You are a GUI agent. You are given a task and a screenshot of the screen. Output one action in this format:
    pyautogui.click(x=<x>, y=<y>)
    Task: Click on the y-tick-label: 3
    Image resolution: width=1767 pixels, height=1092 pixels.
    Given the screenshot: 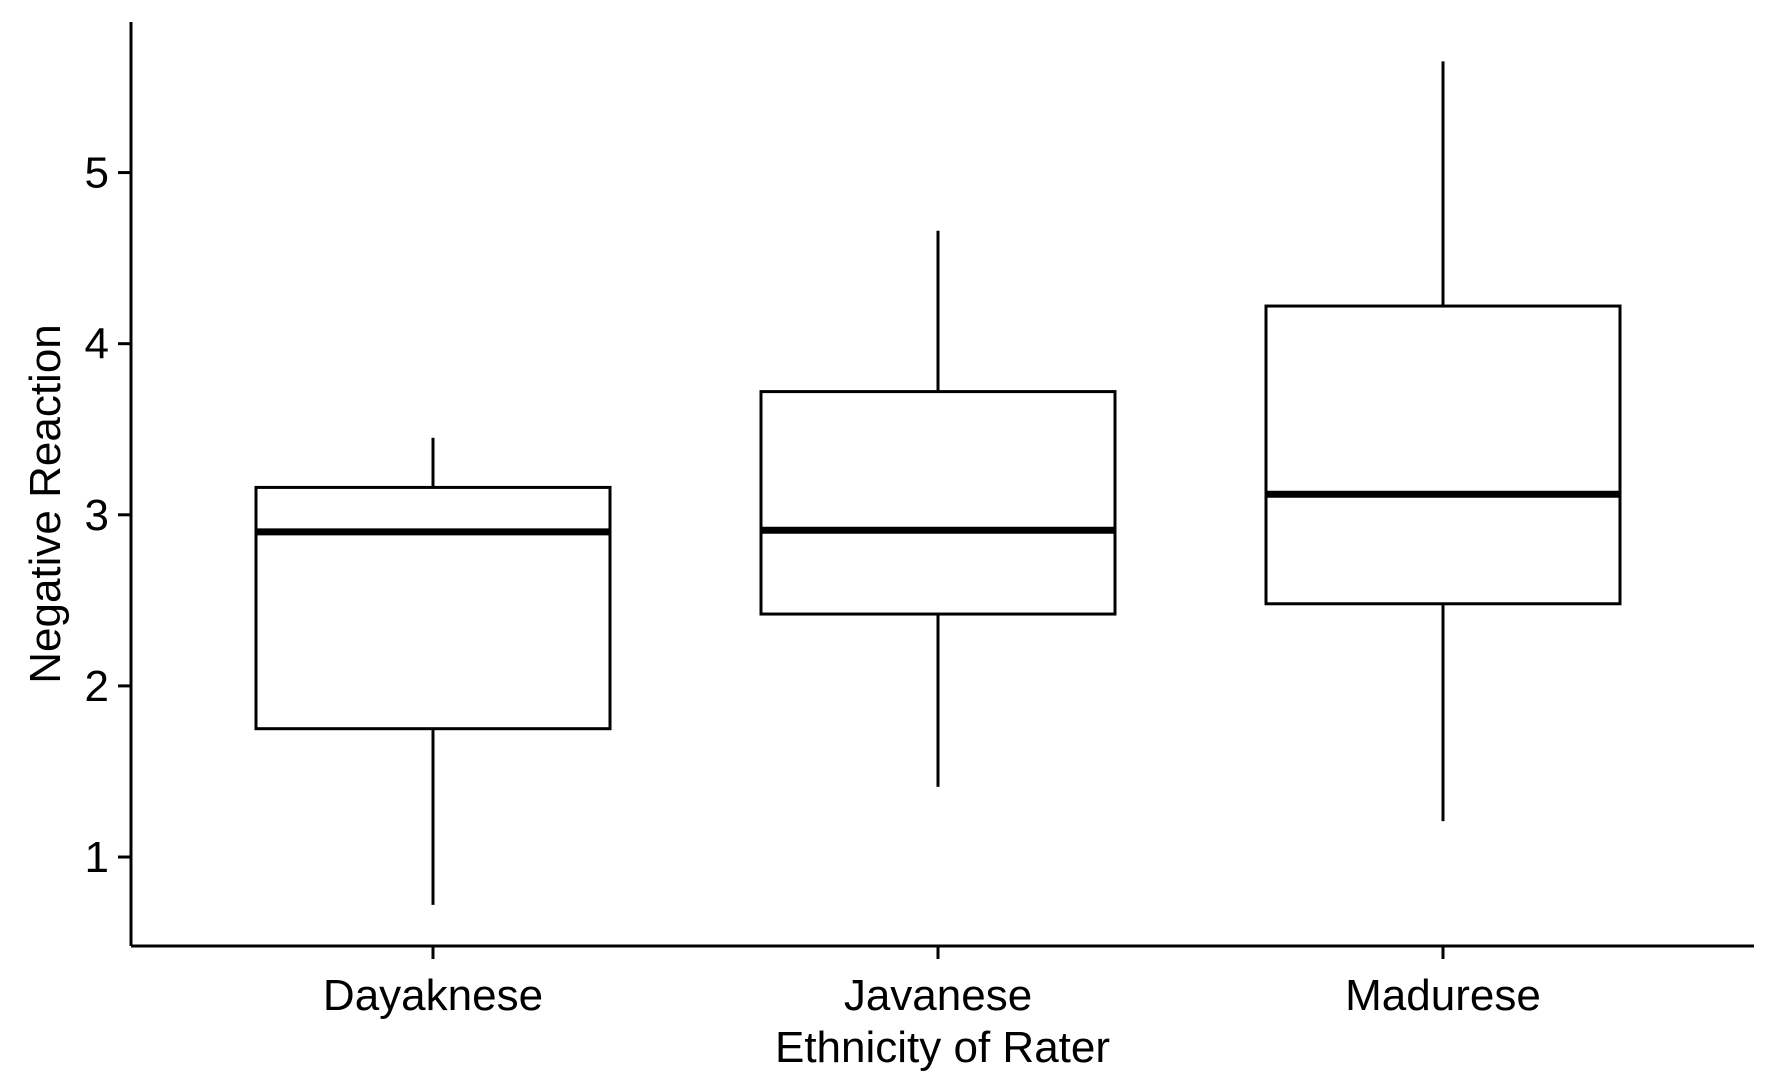 What is the action you would take?
    pyautogui.click(x=97, y=515)
    